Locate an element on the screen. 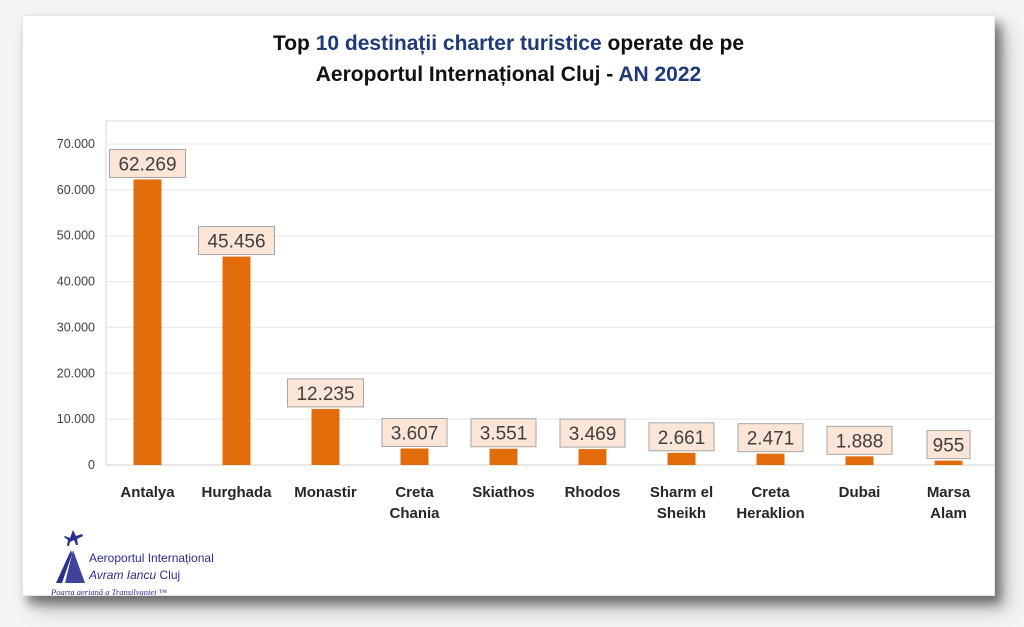 The width and height of the screenshot is (1024, 627). logo-name-line1: Aeroportul Internațional is located at coordinates (151, 558).